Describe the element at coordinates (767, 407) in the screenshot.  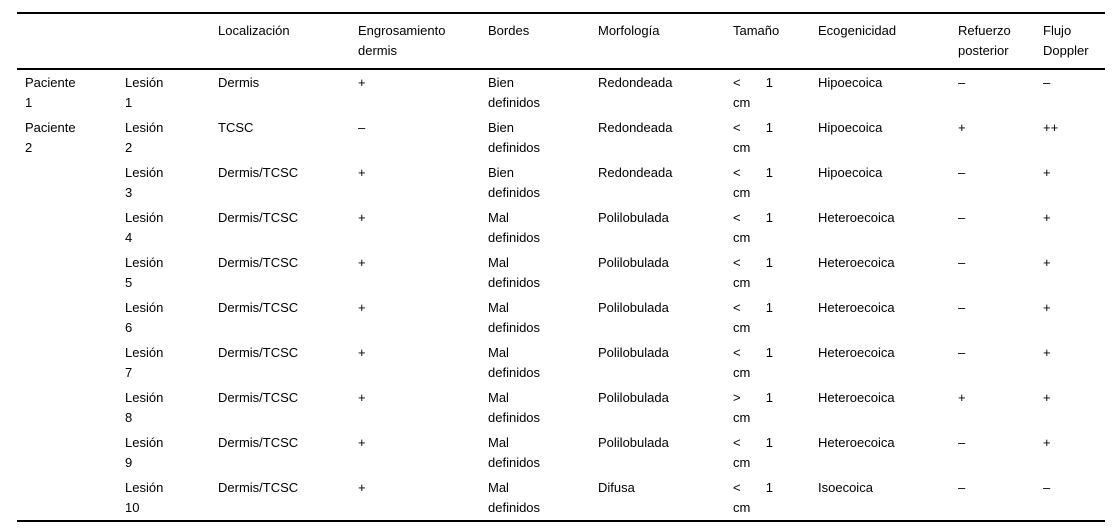
I see `cell-tamano: >1 cm` at that location.